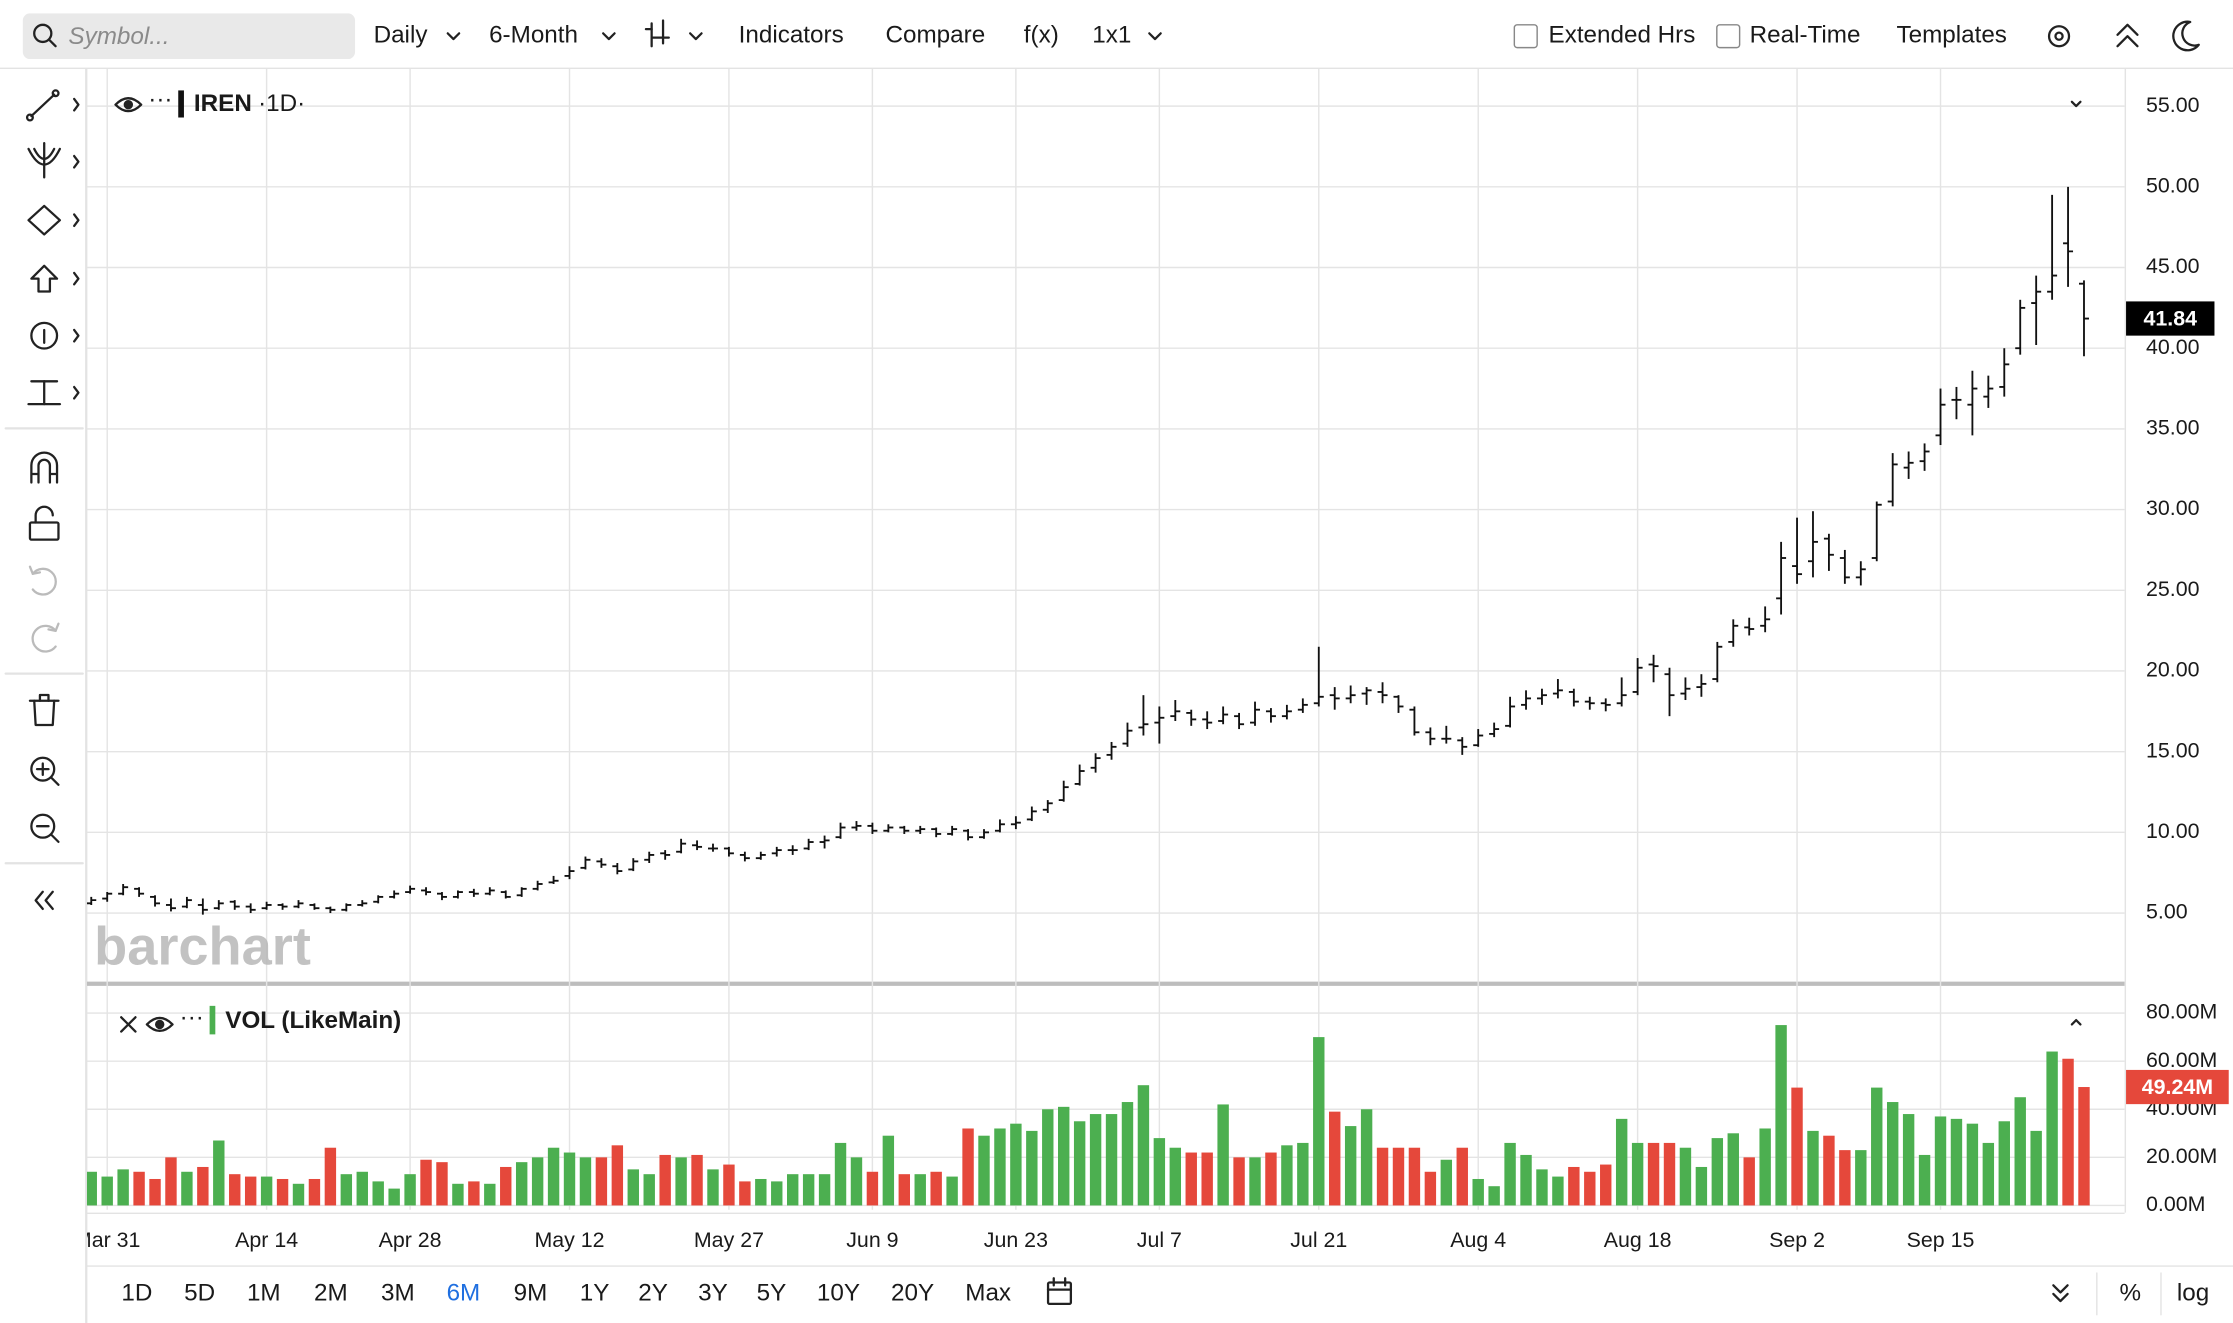 Image resolution: width=2233 pixels, height=1323 pixels. Describe the element at coordinates (2060, 1293) in the screenshot. I see `scroll-button` at that location.